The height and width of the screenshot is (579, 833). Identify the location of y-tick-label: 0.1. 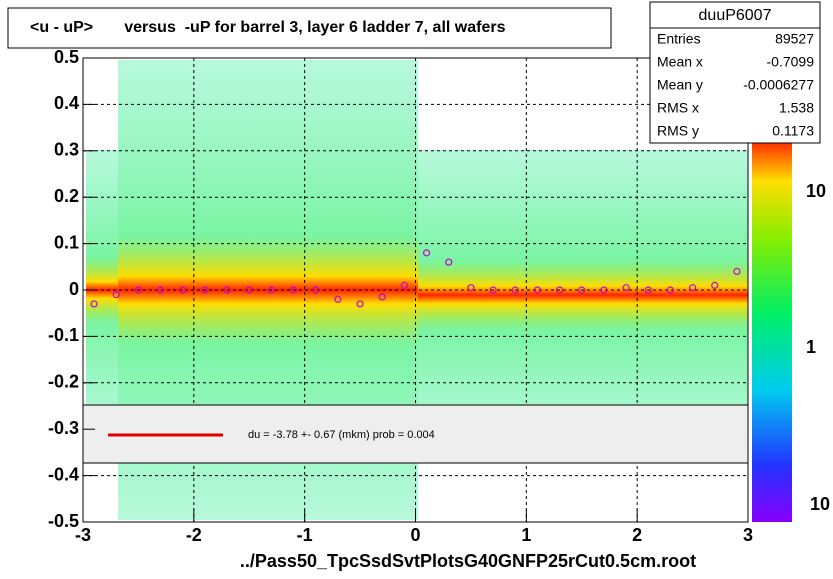
(66, 242).